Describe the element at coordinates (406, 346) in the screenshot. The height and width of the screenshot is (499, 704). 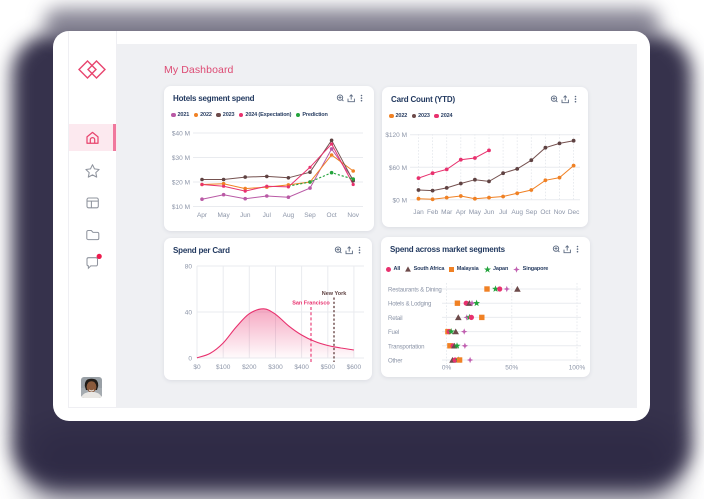
I see `svg-text: Transportation` at that location.